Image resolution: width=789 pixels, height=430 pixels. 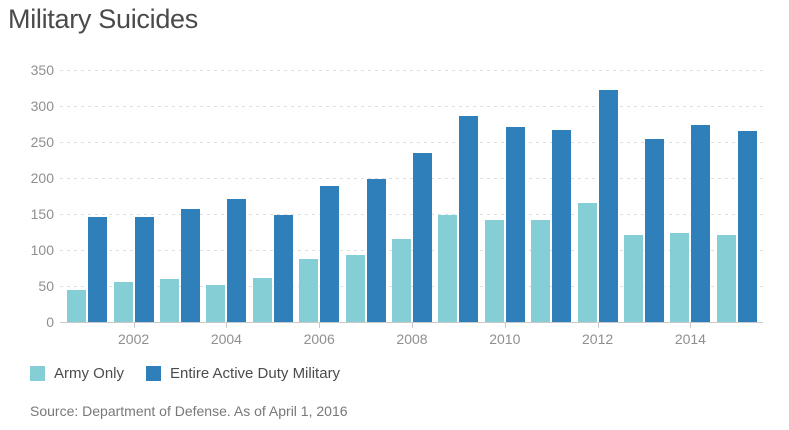 I want to click on bar-active-duty-2003, so click(x=190, y=265).